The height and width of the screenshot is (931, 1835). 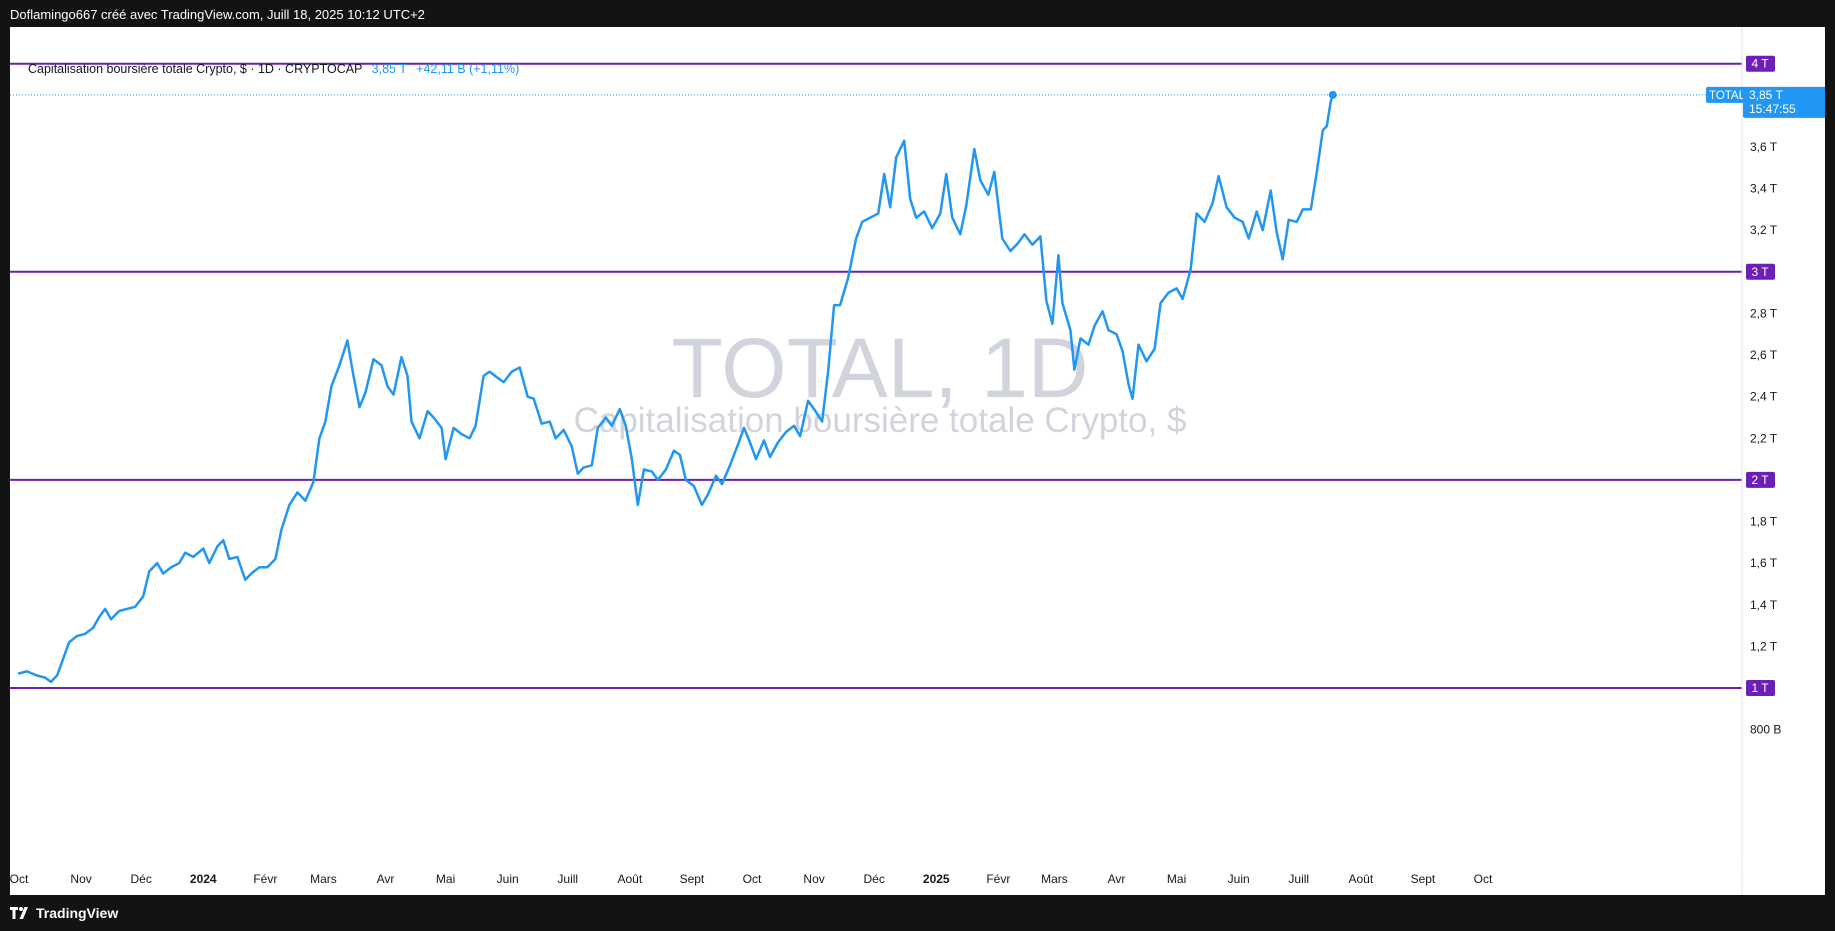 I want to click on price-tag-symbol-text: TOTAL, so click(x=1727, y=96).